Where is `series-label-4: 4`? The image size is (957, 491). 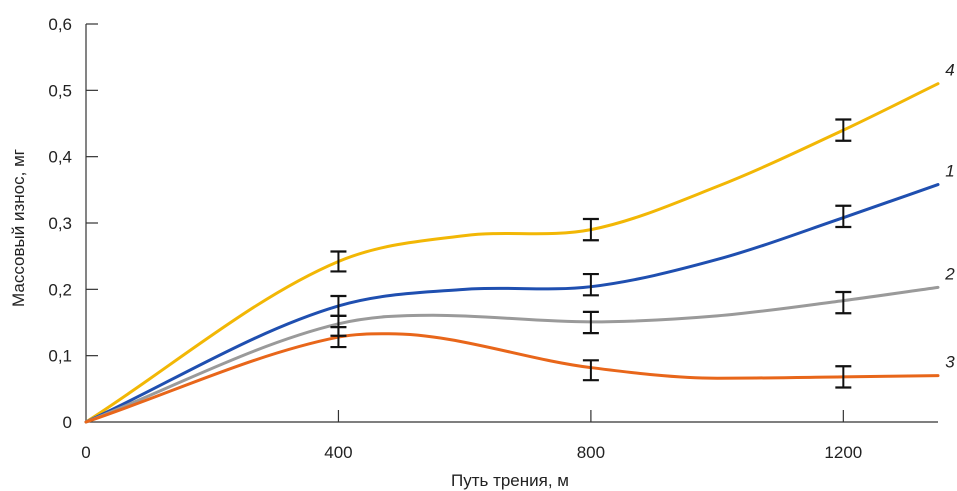
series-label-4: 4 is located at coordinates (949, 70).